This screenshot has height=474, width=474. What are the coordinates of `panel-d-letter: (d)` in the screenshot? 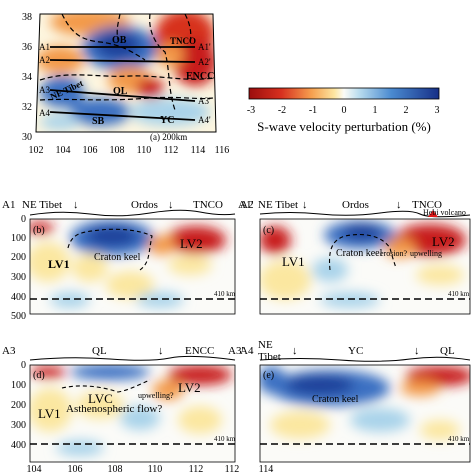 It's located at (39, 375).